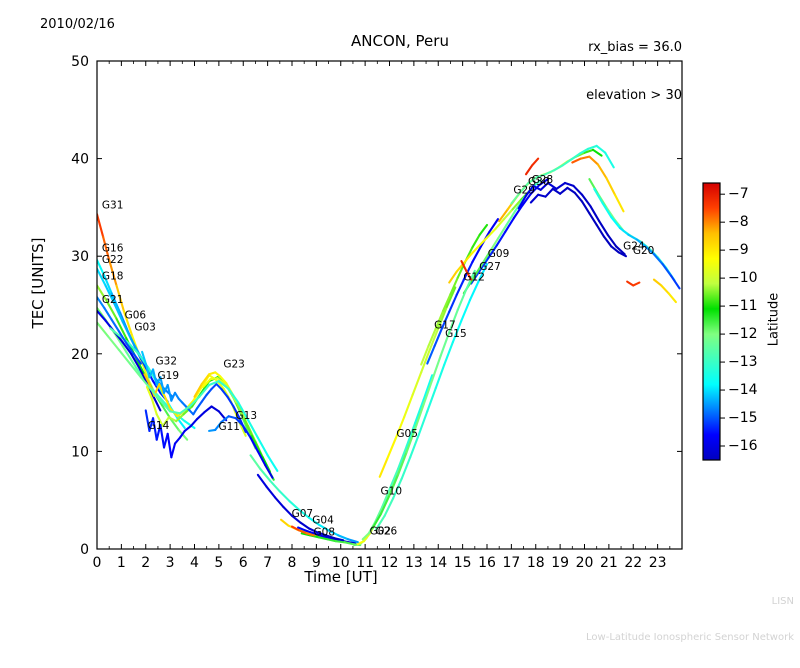 Image resolution: width=800 pixels, height=668 pixels. I want to click on series-label-G17: G17, so click(445, 325).